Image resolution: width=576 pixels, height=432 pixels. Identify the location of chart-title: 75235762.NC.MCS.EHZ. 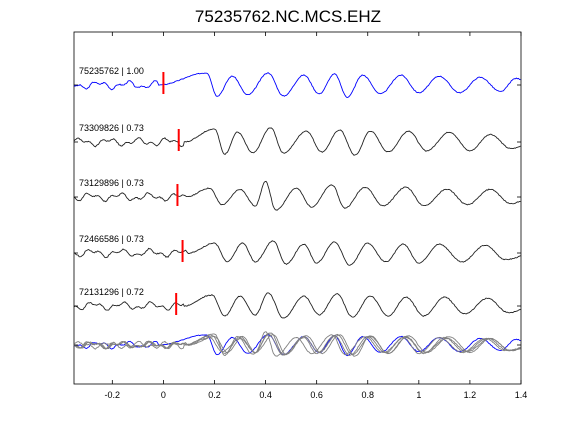
(288, 16).